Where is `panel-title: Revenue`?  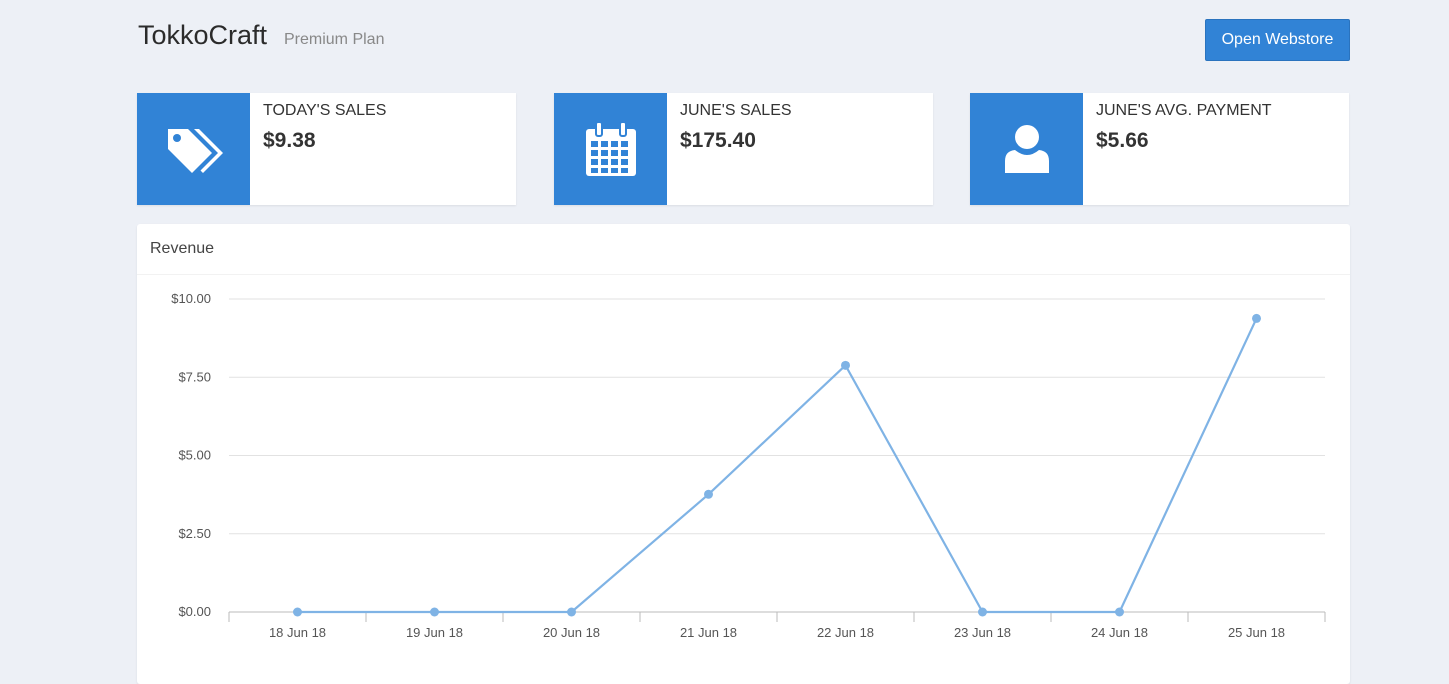
panel-title: Revenue is located at coordinates (182, 248).